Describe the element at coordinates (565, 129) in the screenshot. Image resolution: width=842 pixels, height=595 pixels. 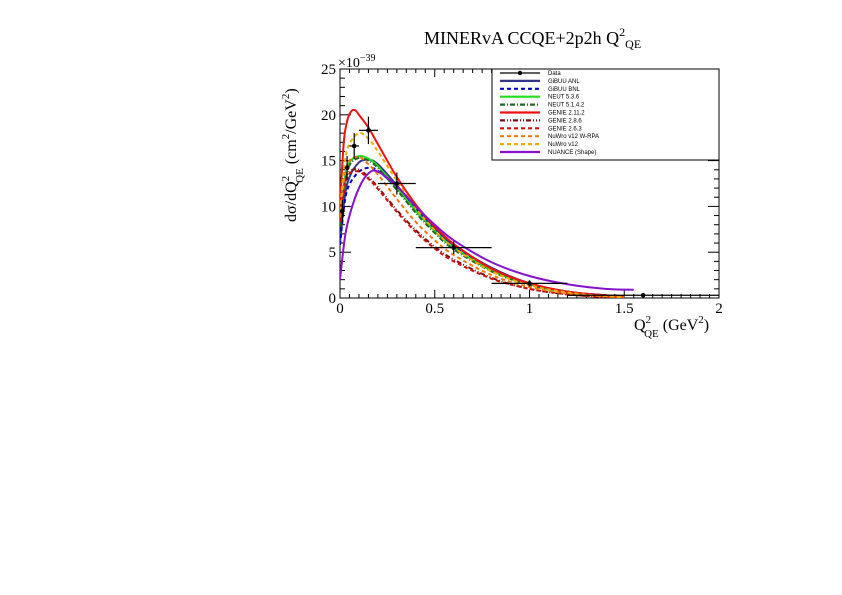
I see `legend-label-7: GENIE 2.6.3` at that location.